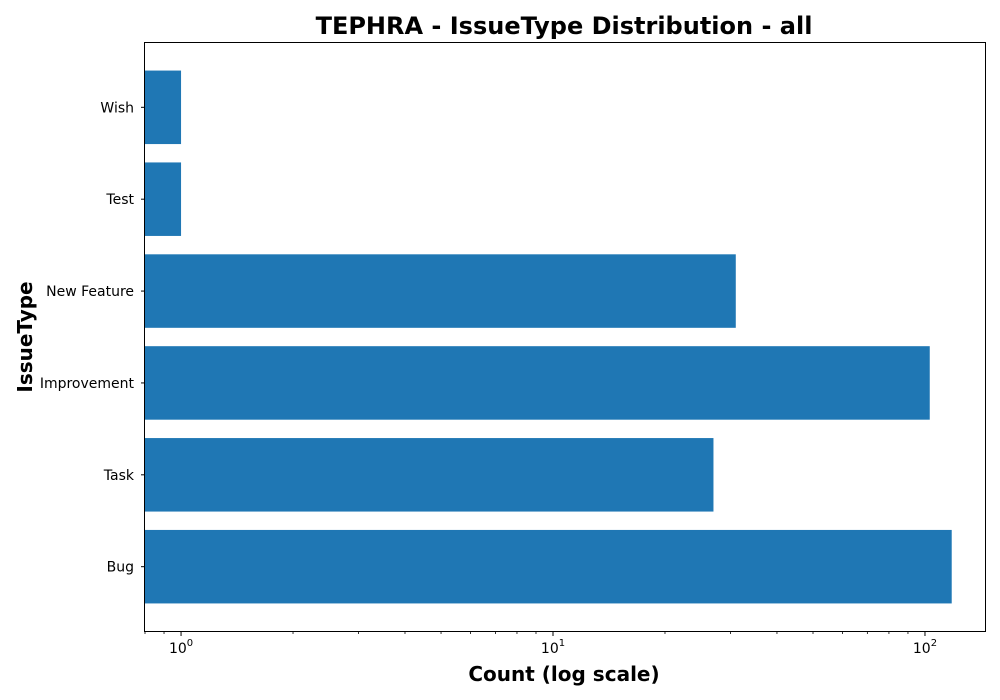 Image resolution: width=1000 pixels, height=700 pixels. Describe the element at coordinates (119, 476) in the screenshot. I see `y-tick-label-task: Task` at that location.